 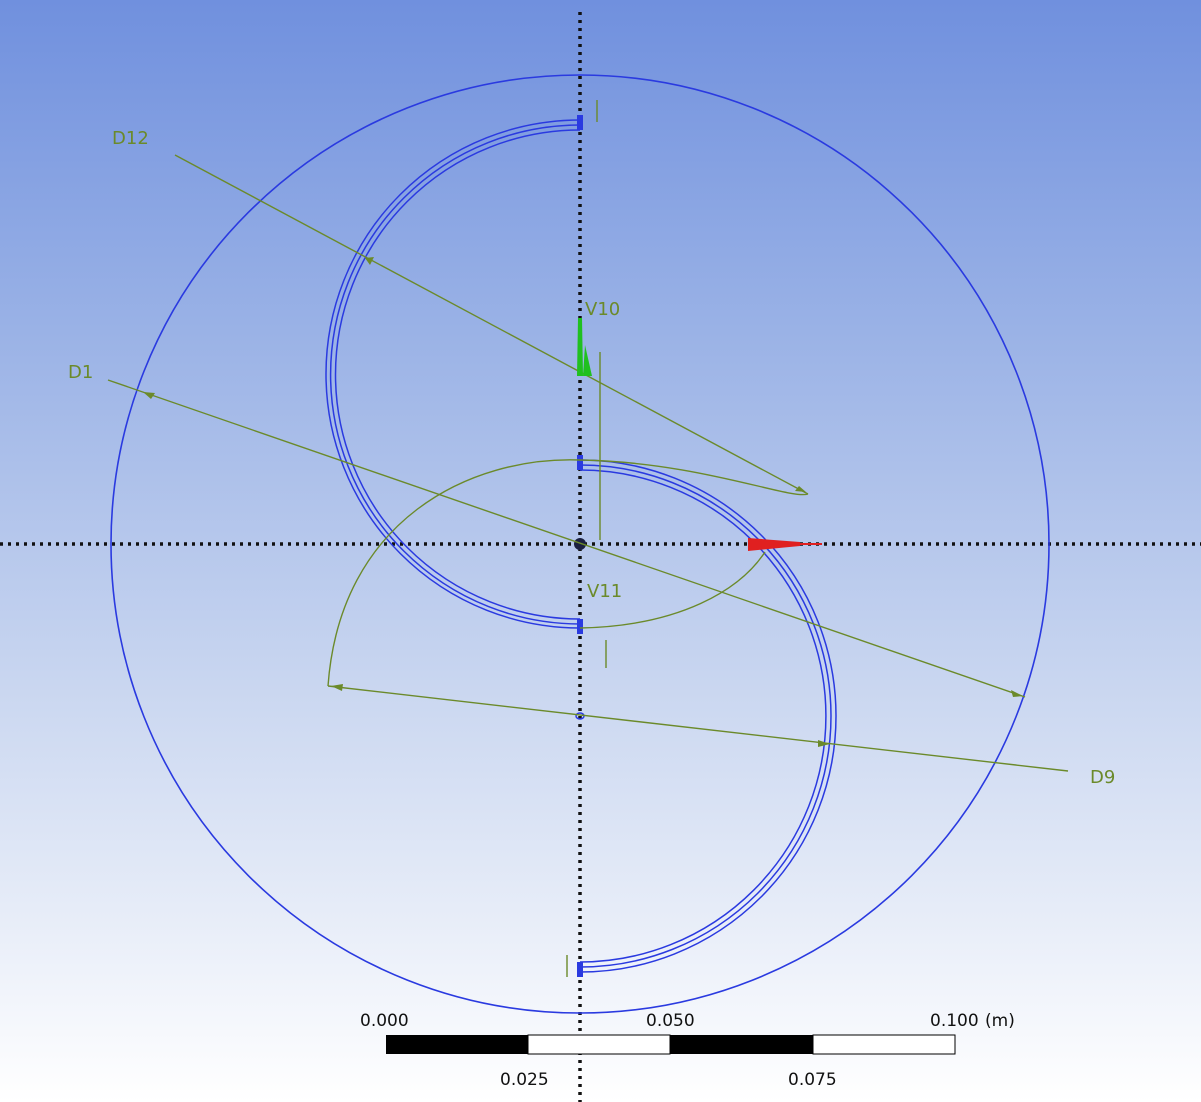 What do you see at coordinates (602, 309) in the screenshot?
I see `v10-label: V10` at bounding box center [602, 309].